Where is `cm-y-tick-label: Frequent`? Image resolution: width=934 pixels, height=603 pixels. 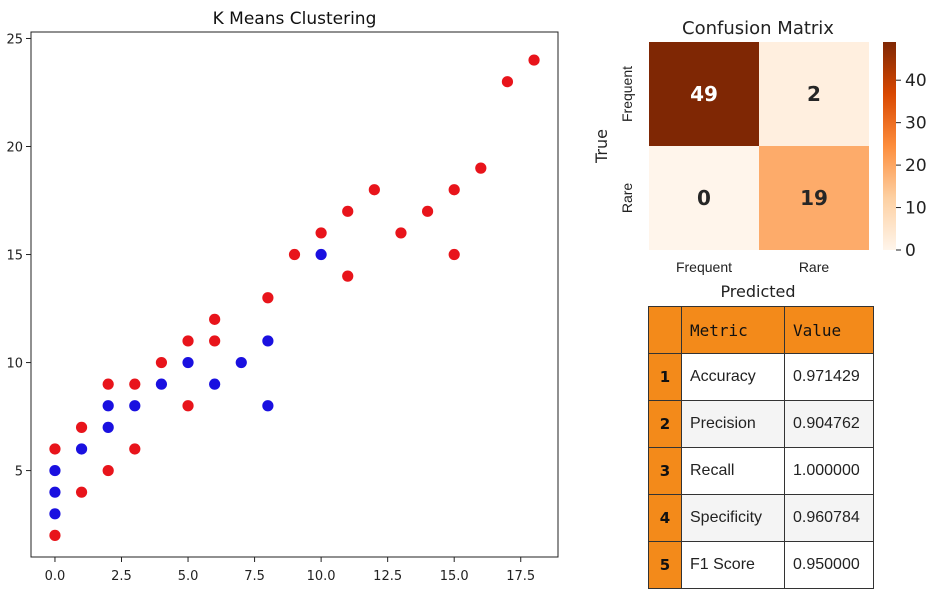
cm-y-tick-label: Frequent is located at coordinates (627, 94).